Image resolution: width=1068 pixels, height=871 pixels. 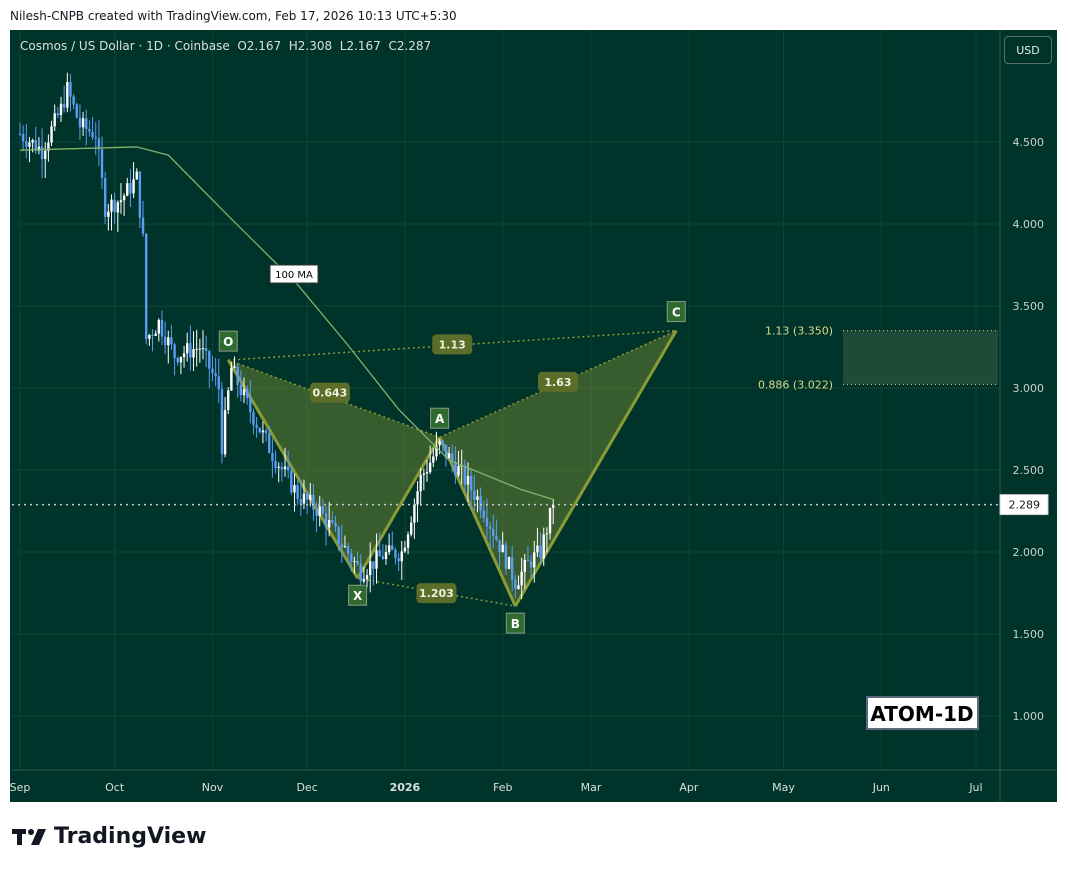 What do you see at coordinates (799, 331) in the screenshot?
I see `fib-level-label: 1.13 (3.350)` at bounding box center [799, 331].